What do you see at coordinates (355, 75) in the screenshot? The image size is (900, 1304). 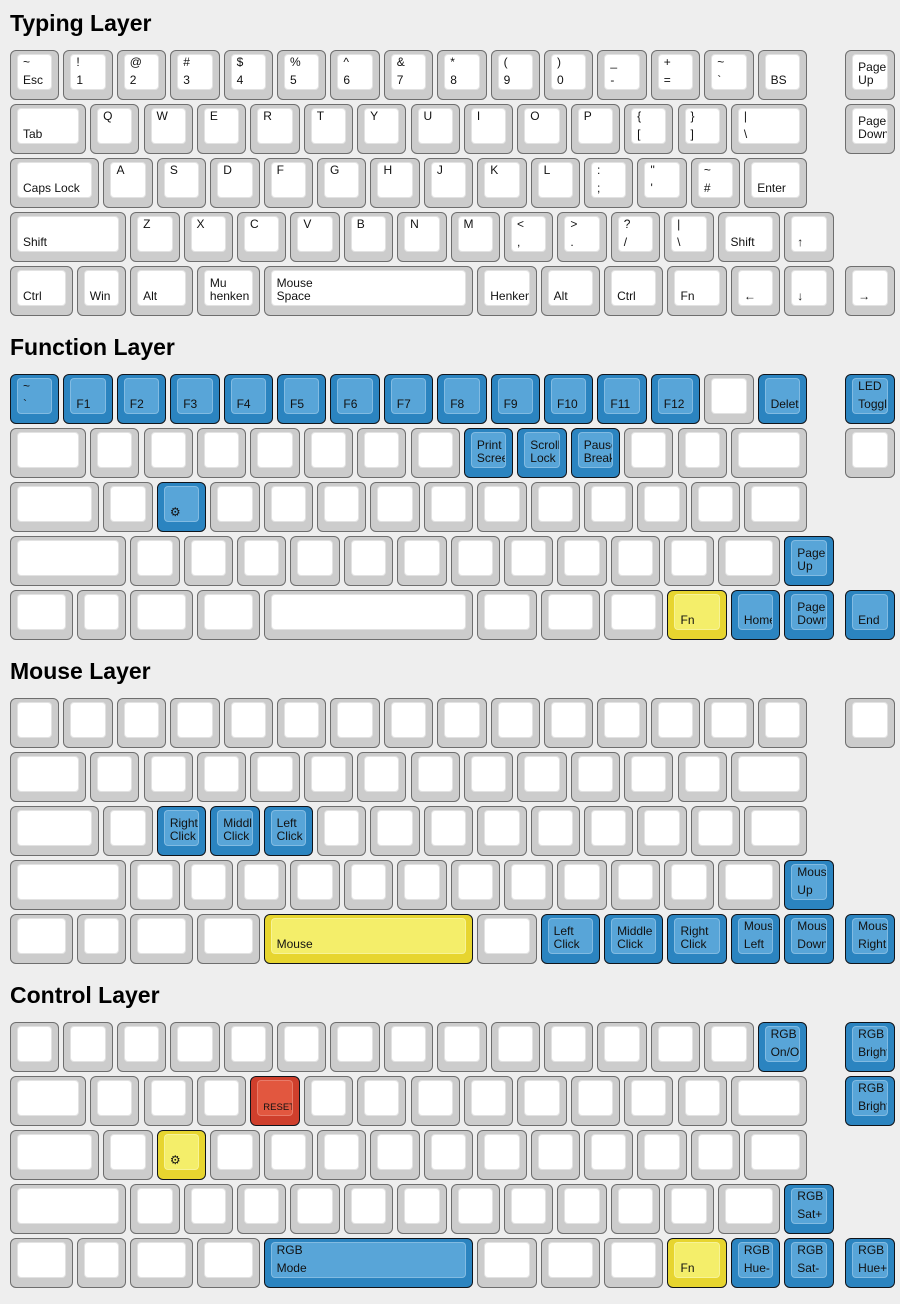 I see `key-6: ^ 6` at bounding box center [355, 75].